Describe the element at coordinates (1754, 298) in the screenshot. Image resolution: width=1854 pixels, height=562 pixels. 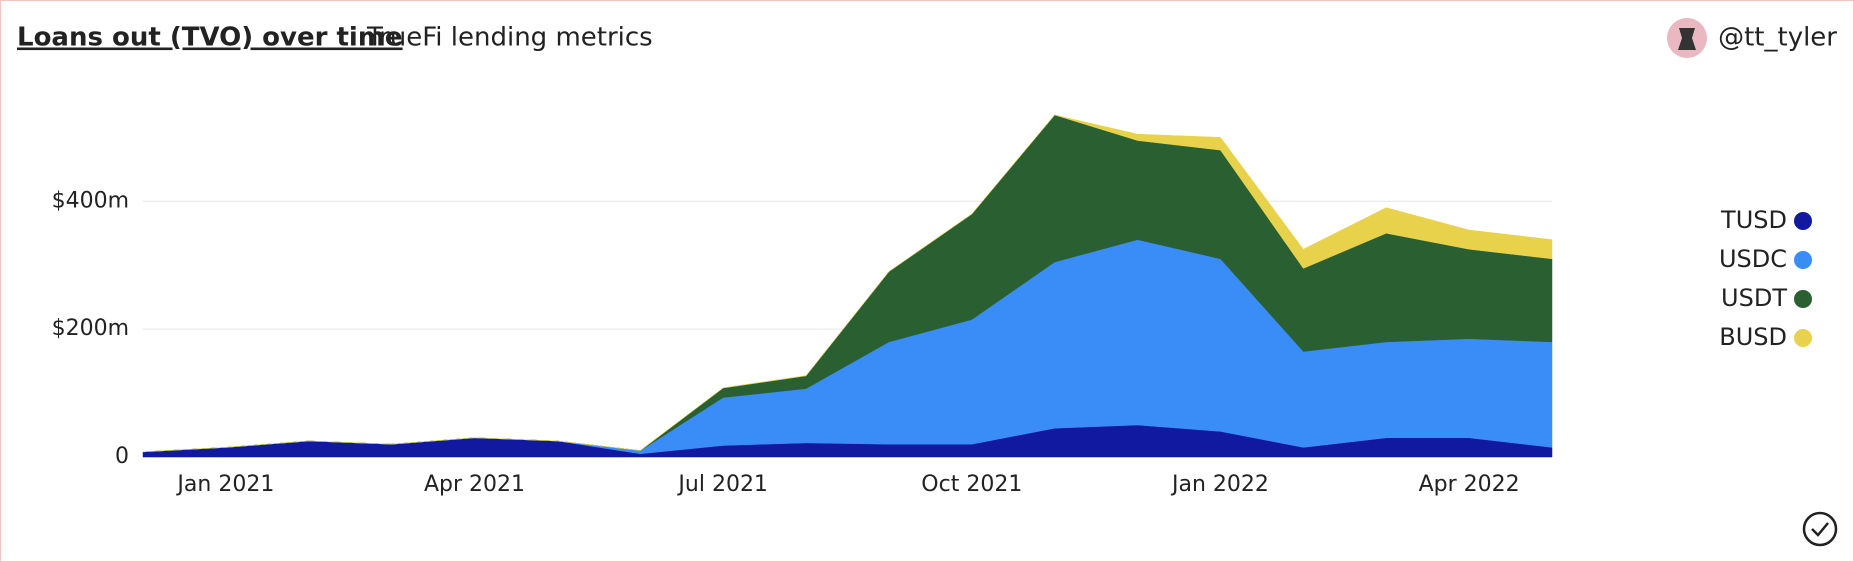
I see `legend-label: USDT` at that location.